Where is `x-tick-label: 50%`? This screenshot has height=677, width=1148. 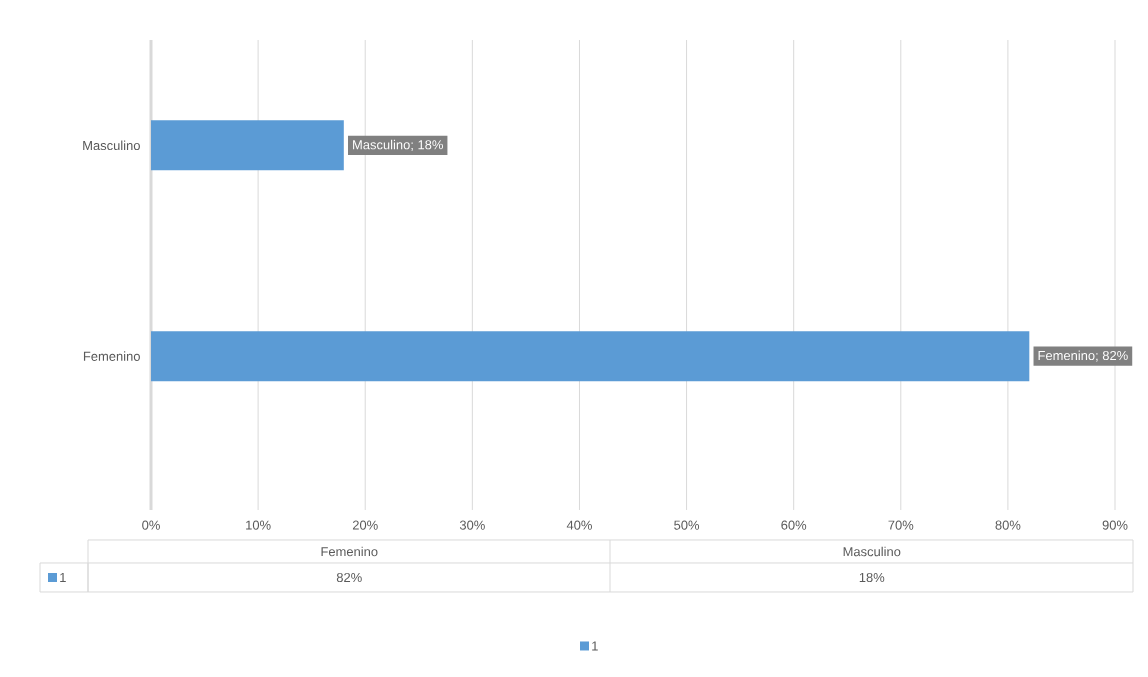
x-tick-label: 50% is located at coordinates (687, 525).